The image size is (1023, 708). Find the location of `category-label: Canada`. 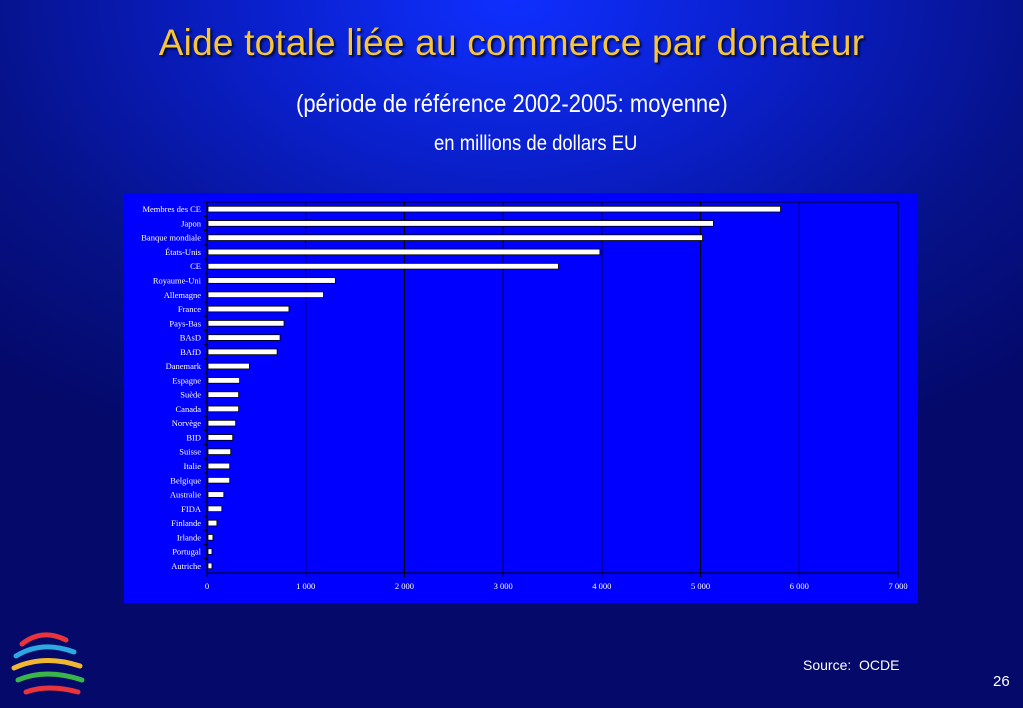

category-label: Canada is located at coordinates (189, 409).